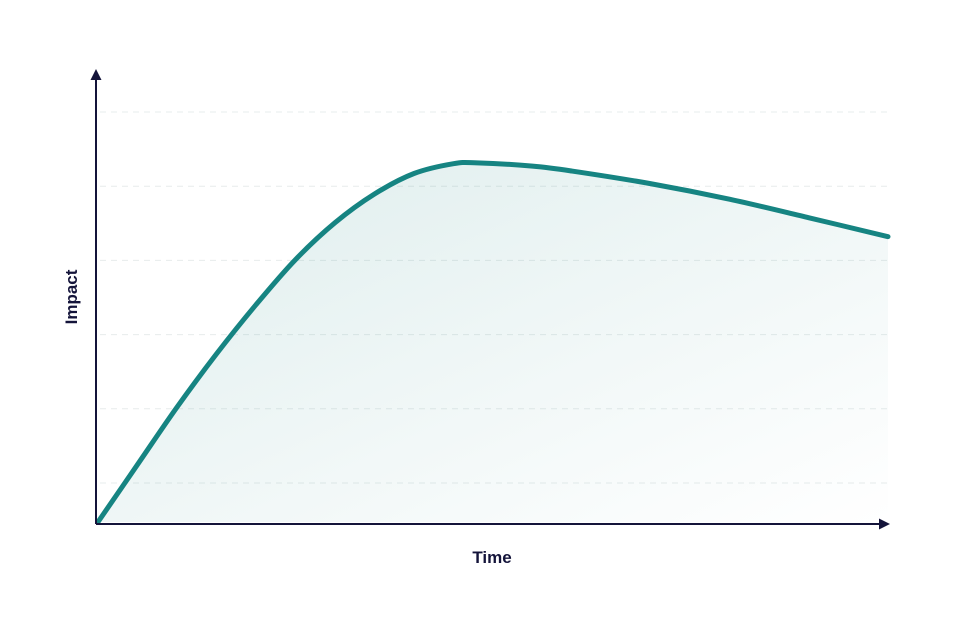 The image size is (962, 626). What do you see at coordinates (71, 296) in the screenshot?
I see `y-axis-label: Impact` at bounding box center [71, 296].